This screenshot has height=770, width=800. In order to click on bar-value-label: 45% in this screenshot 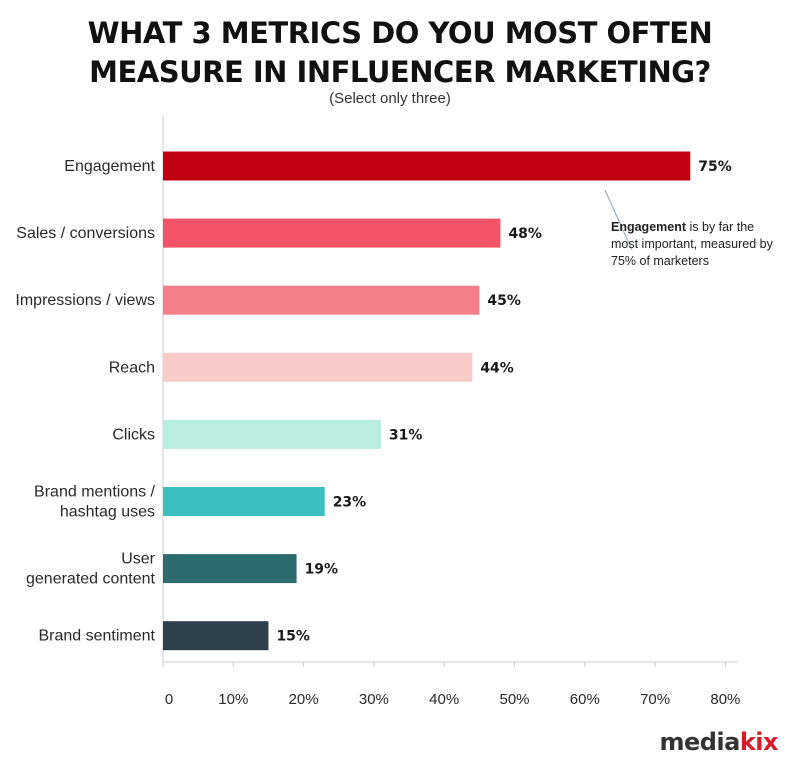, I will do `click(504, 301)`.